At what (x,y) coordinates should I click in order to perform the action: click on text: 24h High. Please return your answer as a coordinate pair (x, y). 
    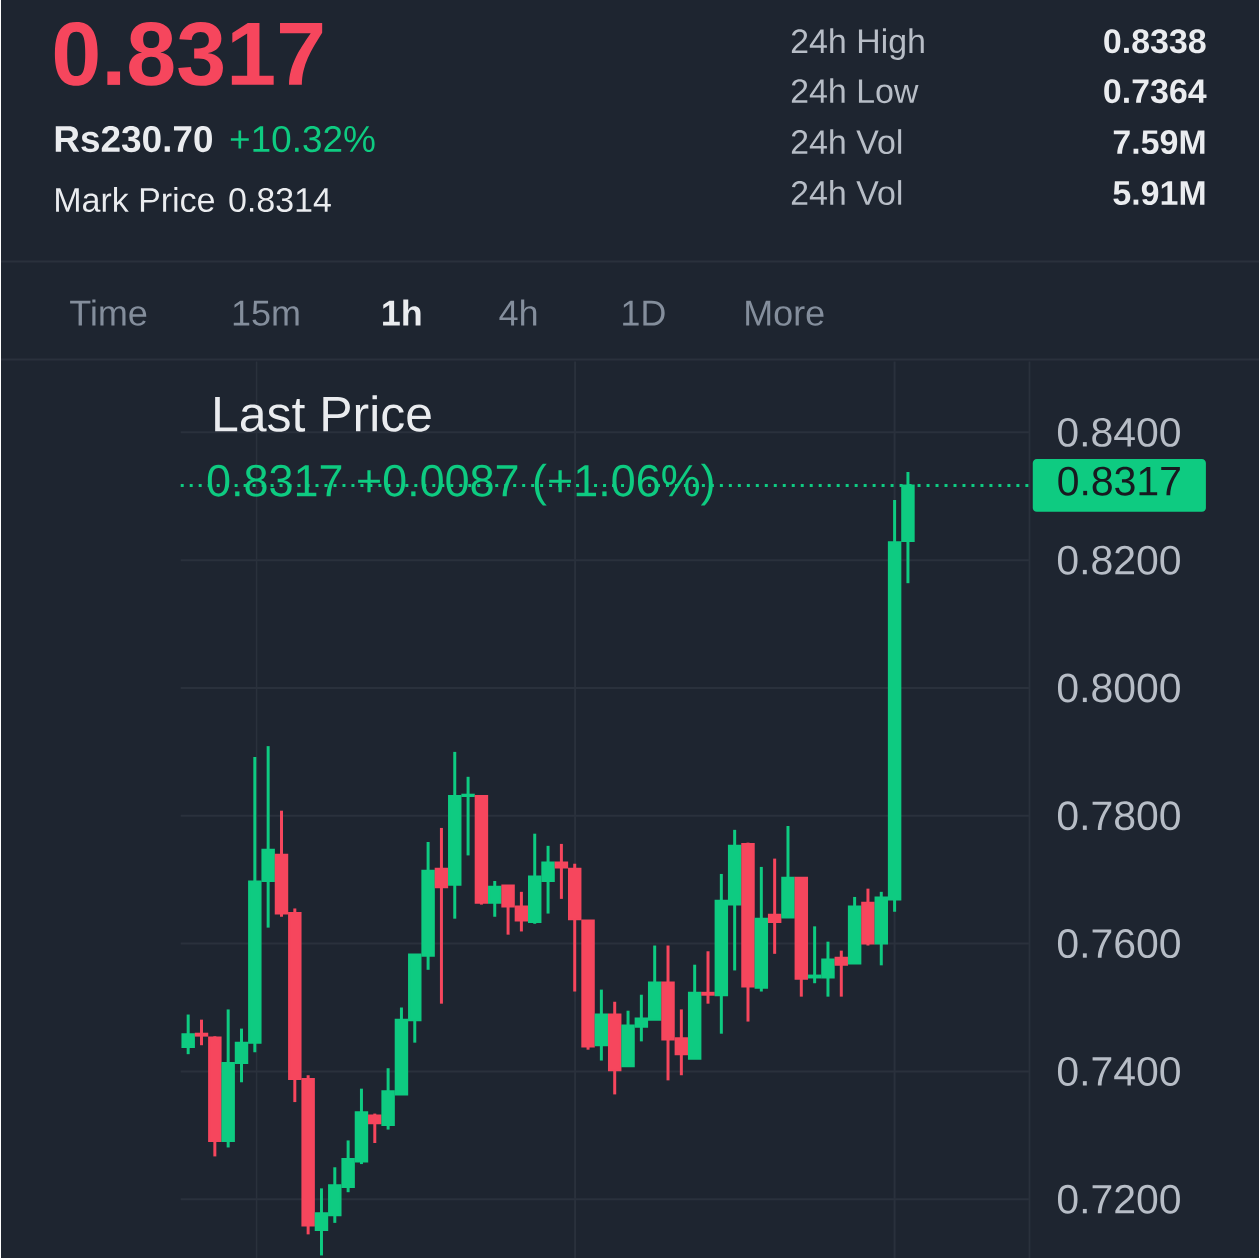
    Looking at the image, I should click on (857, 44).